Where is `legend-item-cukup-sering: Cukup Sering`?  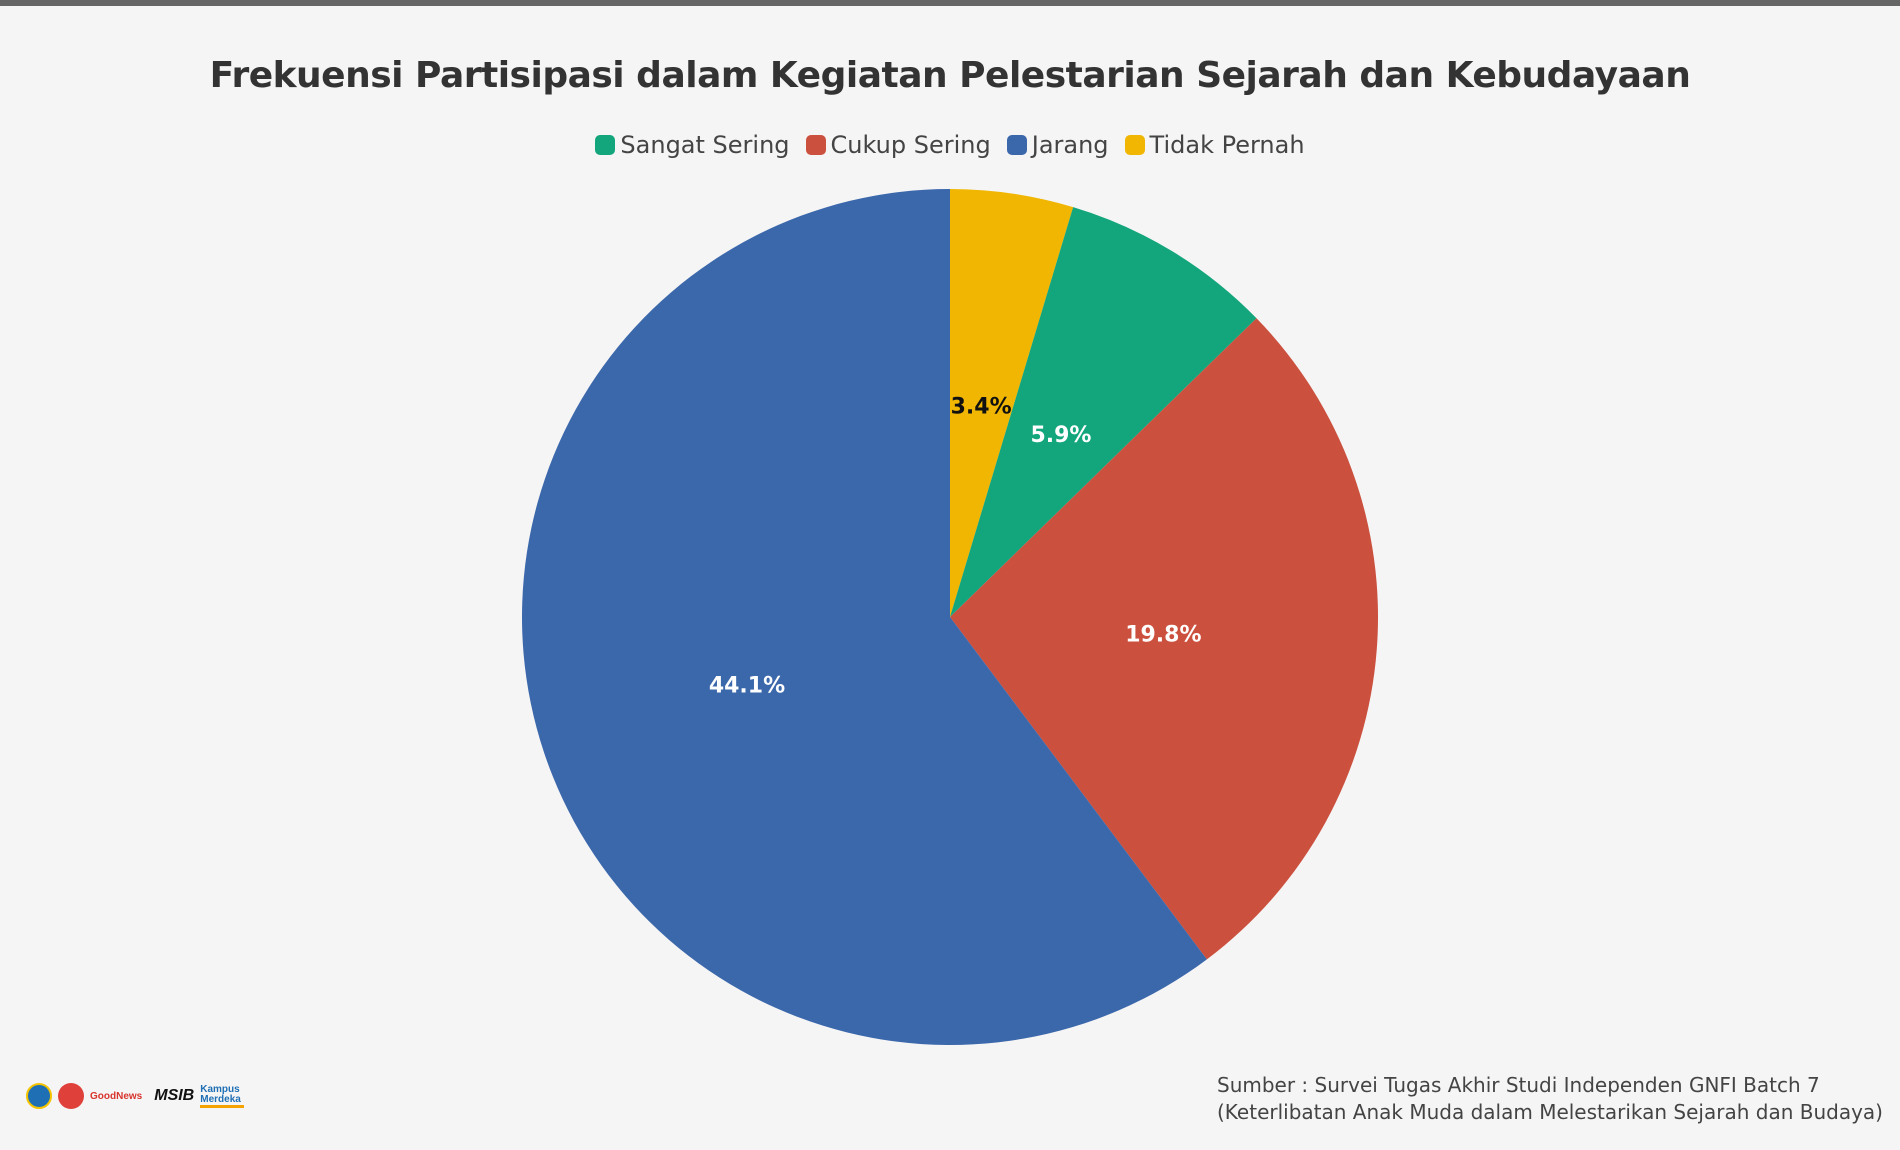 legend-item-cukup-sering: Cukup Sering is located at coordinates (898, 145).